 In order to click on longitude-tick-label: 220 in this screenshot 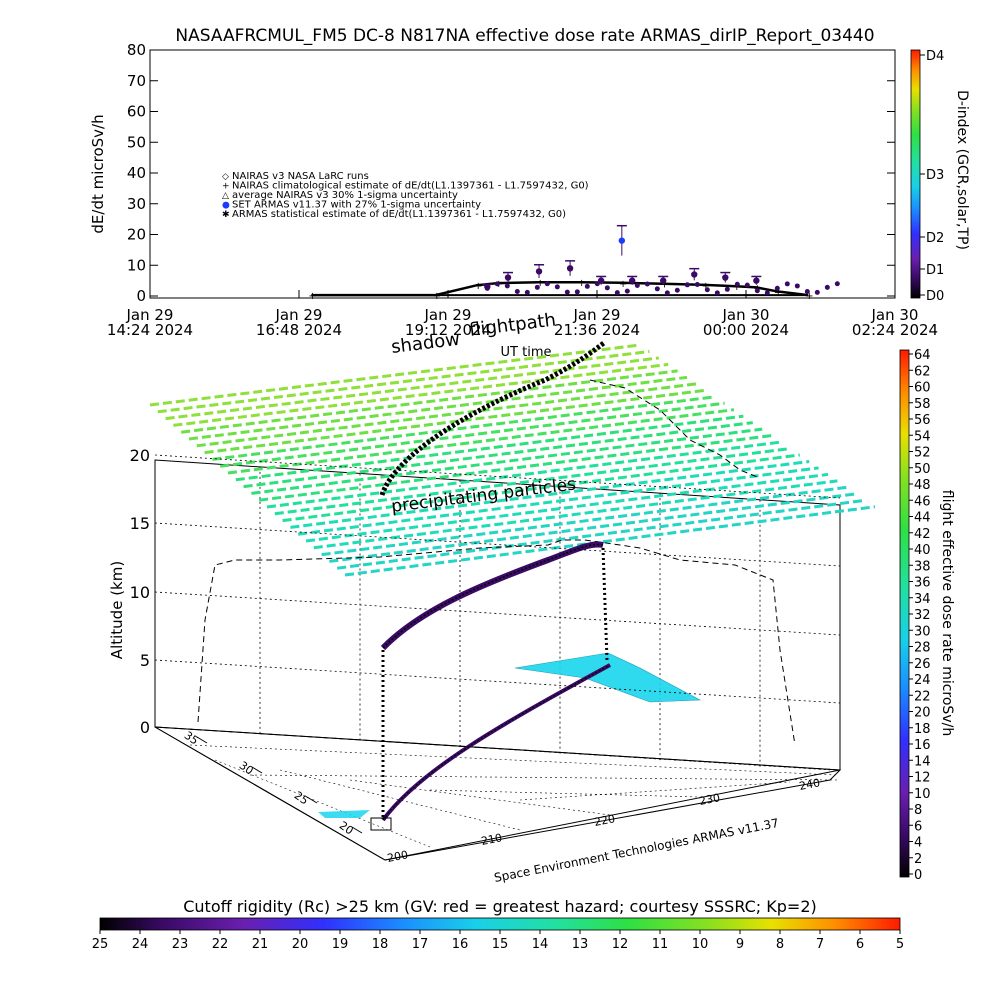, I will do `click(604, 820)`.